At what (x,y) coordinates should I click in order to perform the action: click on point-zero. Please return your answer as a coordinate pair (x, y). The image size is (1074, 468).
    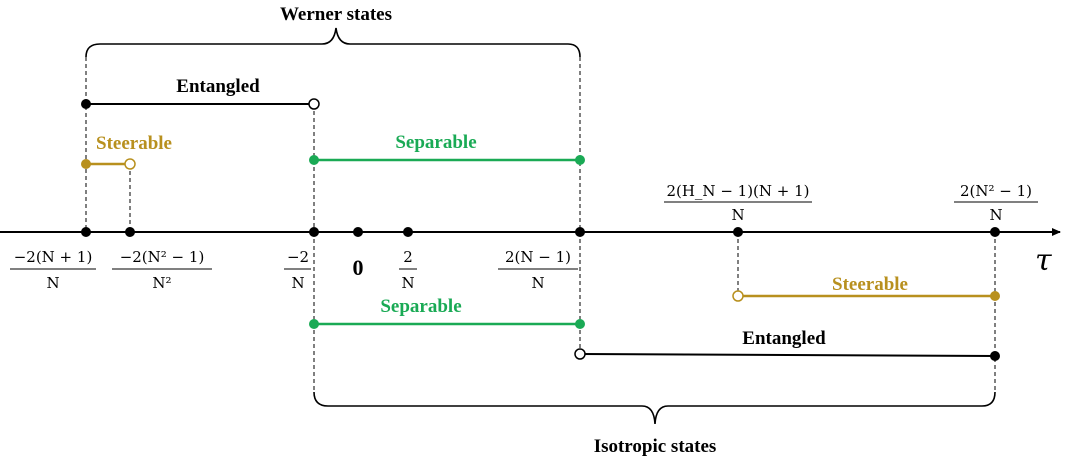
    Looking at the image, I should click on (358, 232).